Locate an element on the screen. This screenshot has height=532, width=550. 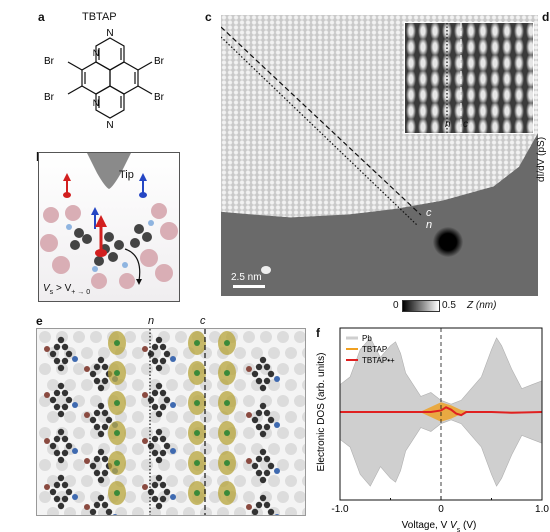
inset-label-c: c is located at coordinates (465, 124).